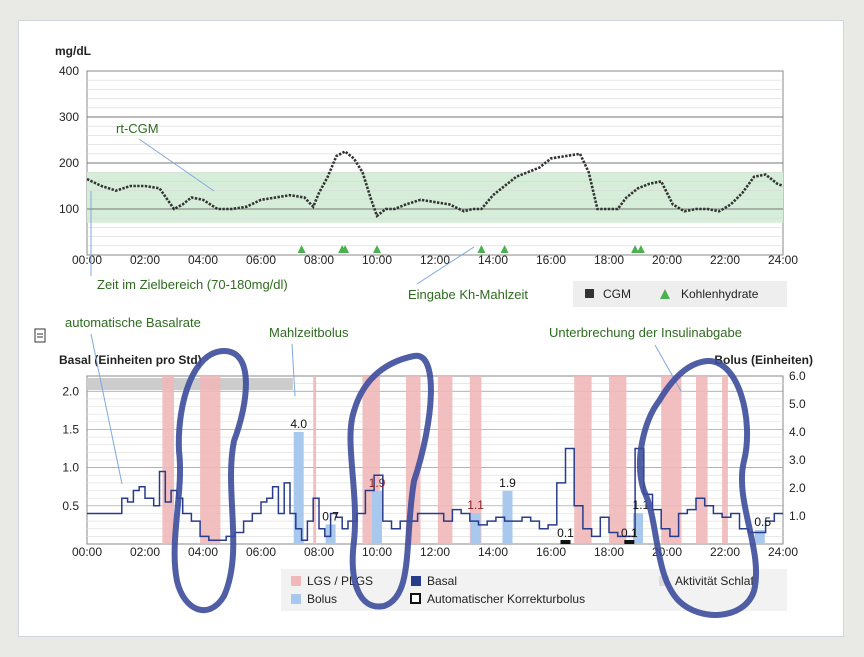 The height and width of the screenshot is (657, 864). I want to click on glucose-x-tick-label: 20:00, so click(667, 260).